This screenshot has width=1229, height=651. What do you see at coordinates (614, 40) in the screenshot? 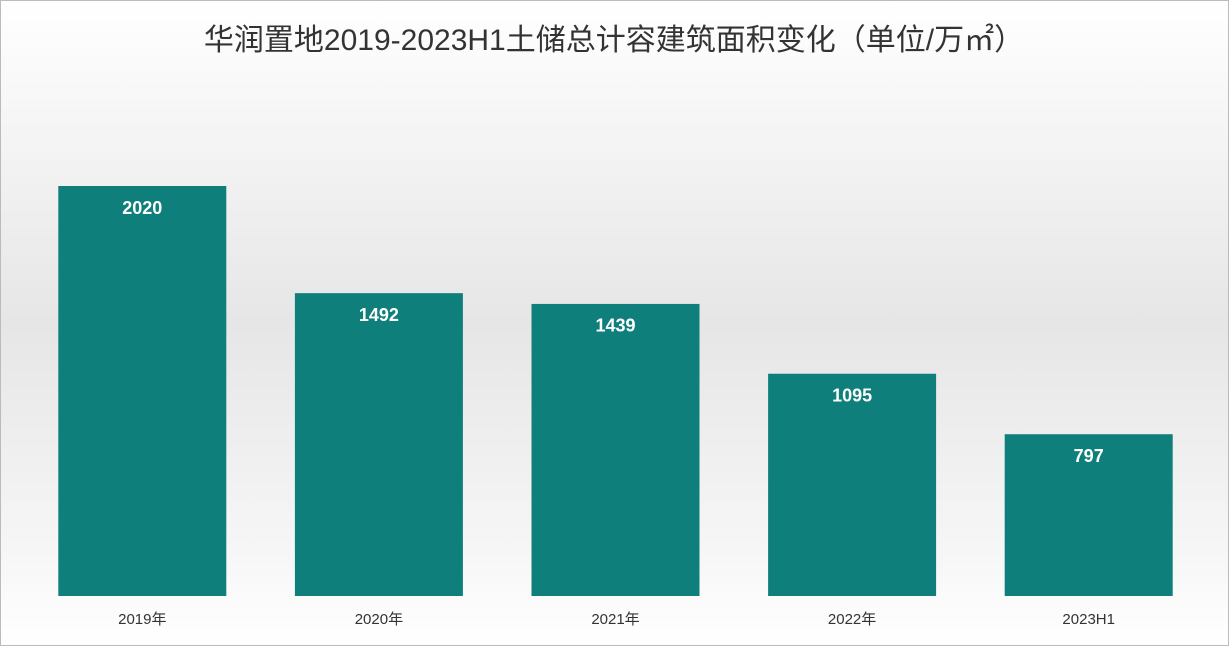
I see `chart-title: 华润置地2019-2023H1土储总计容建筑面积变化（单位/万㎡）` at bounding box center [614, 40].